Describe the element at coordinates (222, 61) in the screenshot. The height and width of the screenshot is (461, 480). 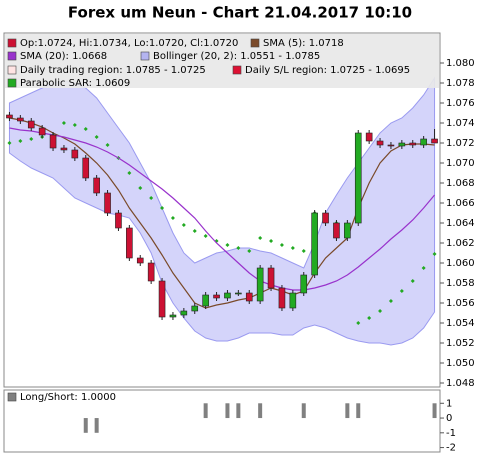
I see `legend-box` at that location.